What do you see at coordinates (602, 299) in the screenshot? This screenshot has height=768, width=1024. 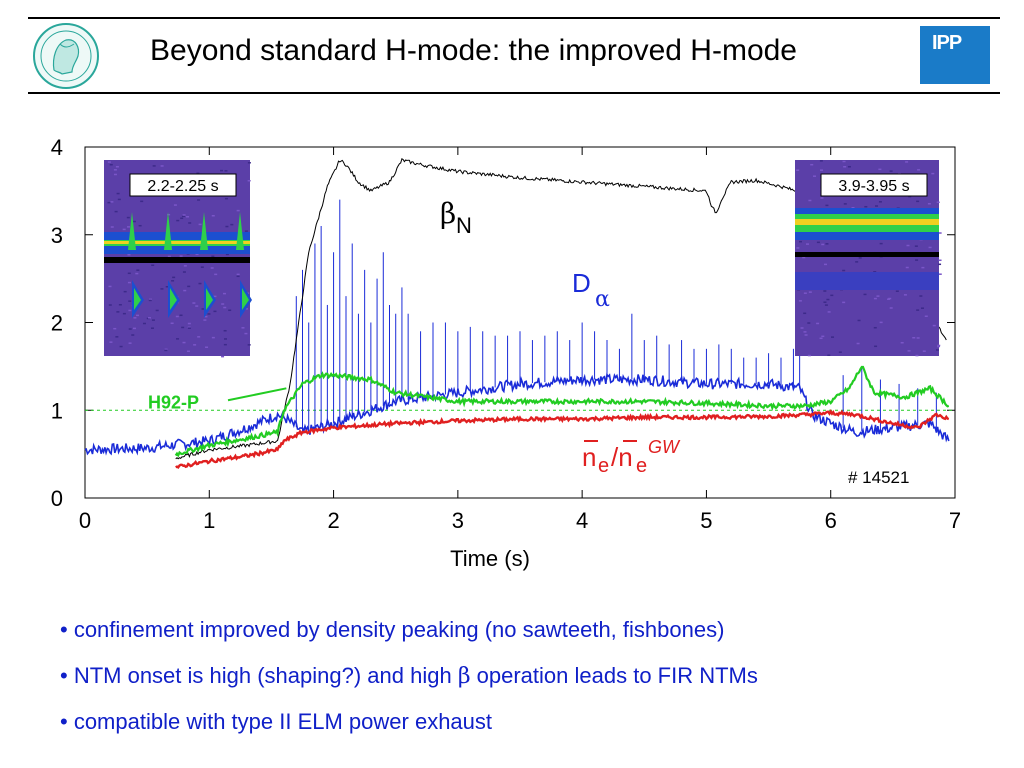 I see `dalpha-label-sub: α` at bounding box center [602, 299].